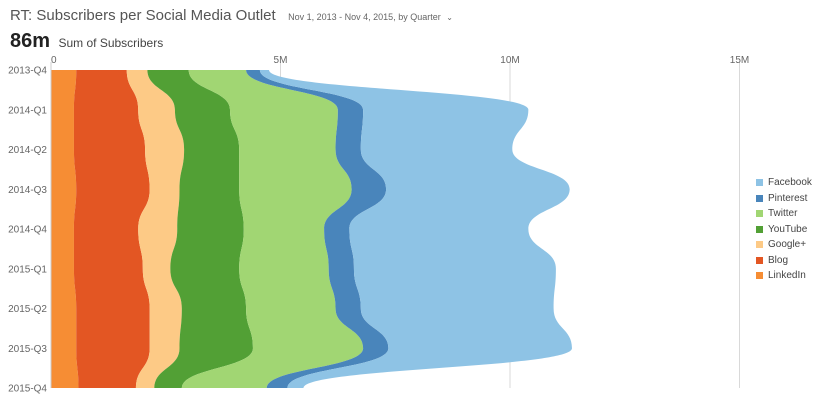 The height and width of the screenshot is (403, 820). What do you see at coordinates (509, 60) in the screenshot?
I see `value-tick-label: 10M` at bounding box center [509, 60].